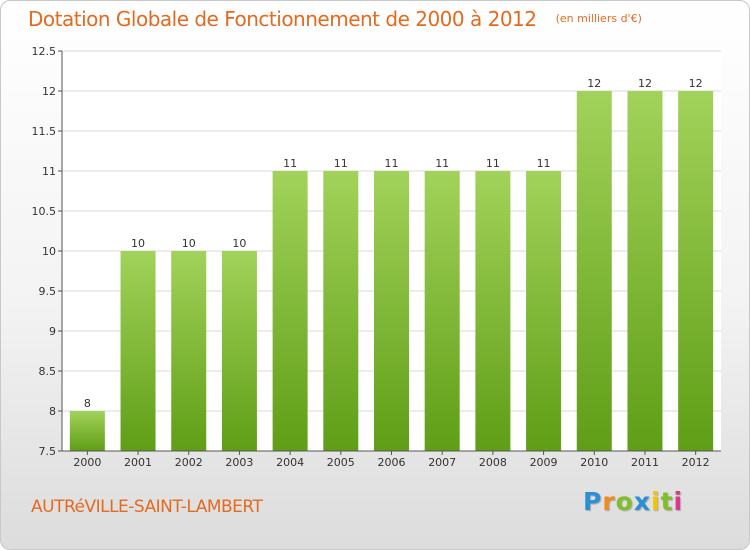 The width and height of the screenshot is (750, 550). I want to click on value-label-2012: 12, so click(696, 83).